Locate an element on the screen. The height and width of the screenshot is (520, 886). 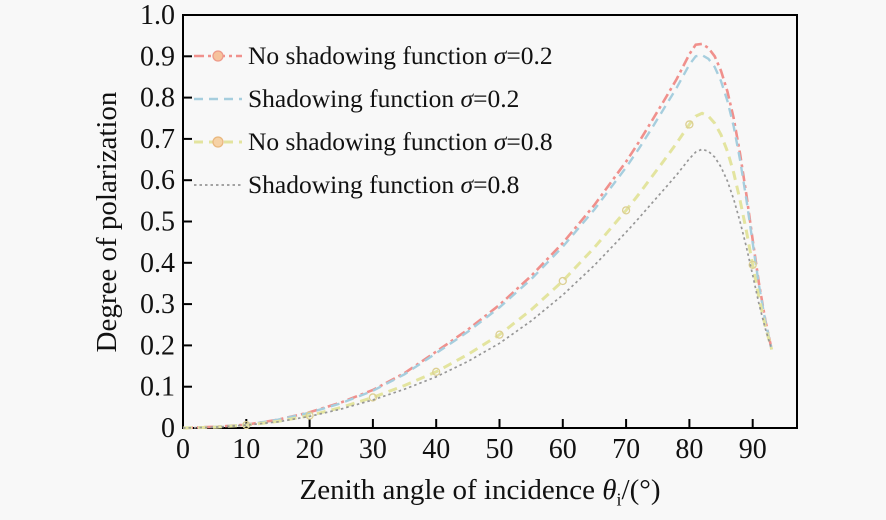
x-axis-label-text: Zenith angle of incidence is located at coordinates (451, 490).